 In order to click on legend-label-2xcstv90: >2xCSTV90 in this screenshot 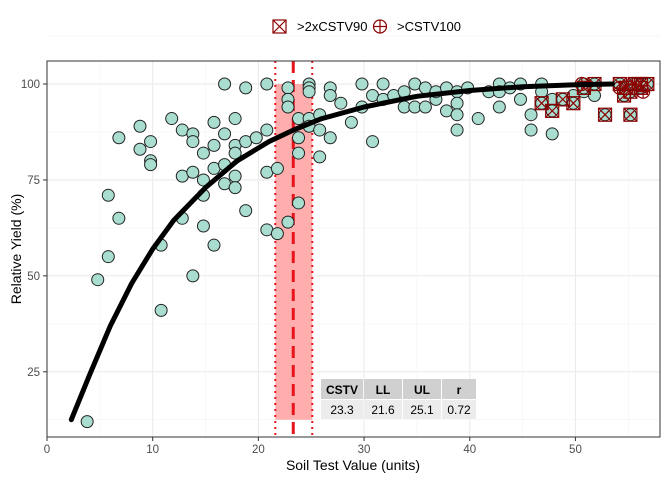, I will do `click(332, 26)`.